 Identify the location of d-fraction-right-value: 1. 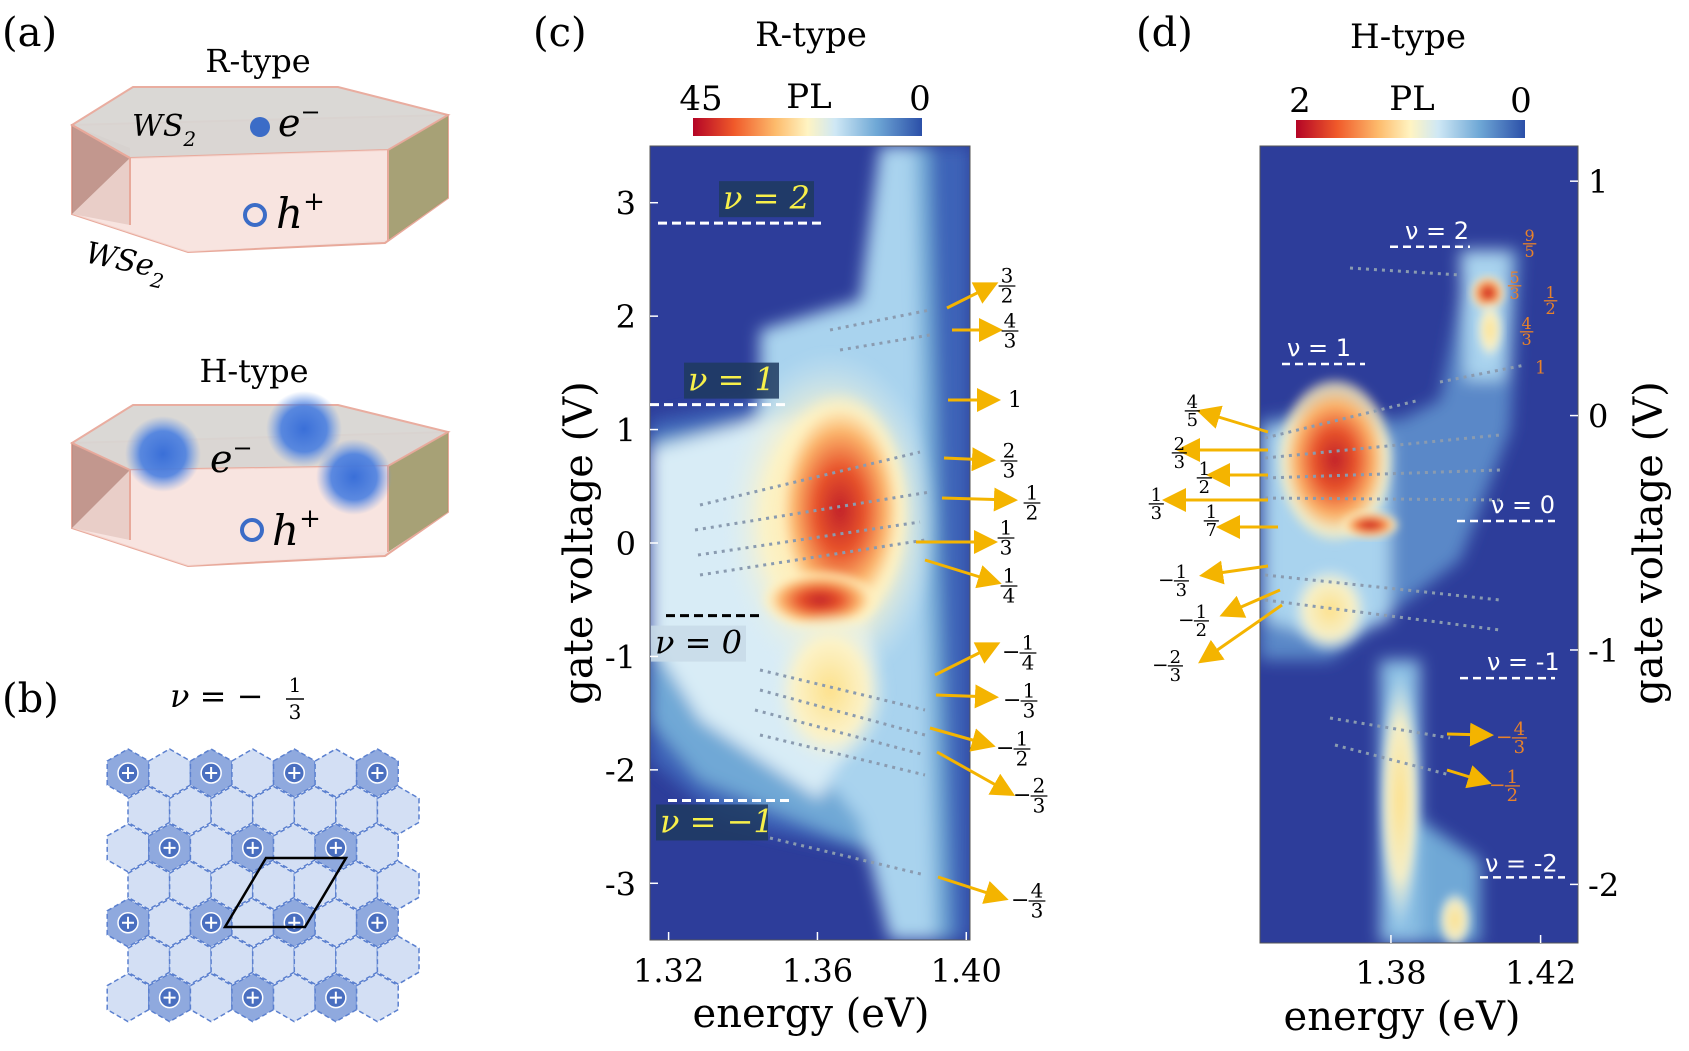
(1540, 369).